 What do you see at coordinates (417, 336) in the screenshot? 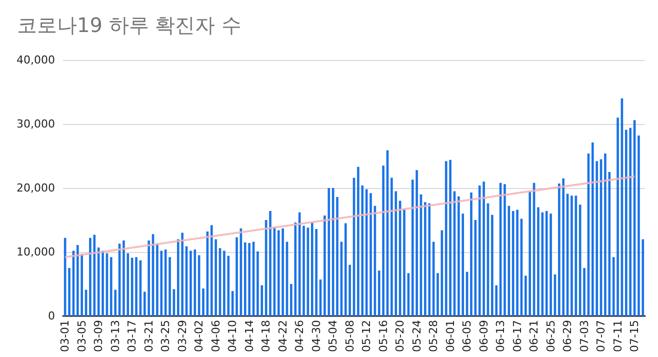
I see `x-tick-label: 05-24` at bounding box center [417, 336].